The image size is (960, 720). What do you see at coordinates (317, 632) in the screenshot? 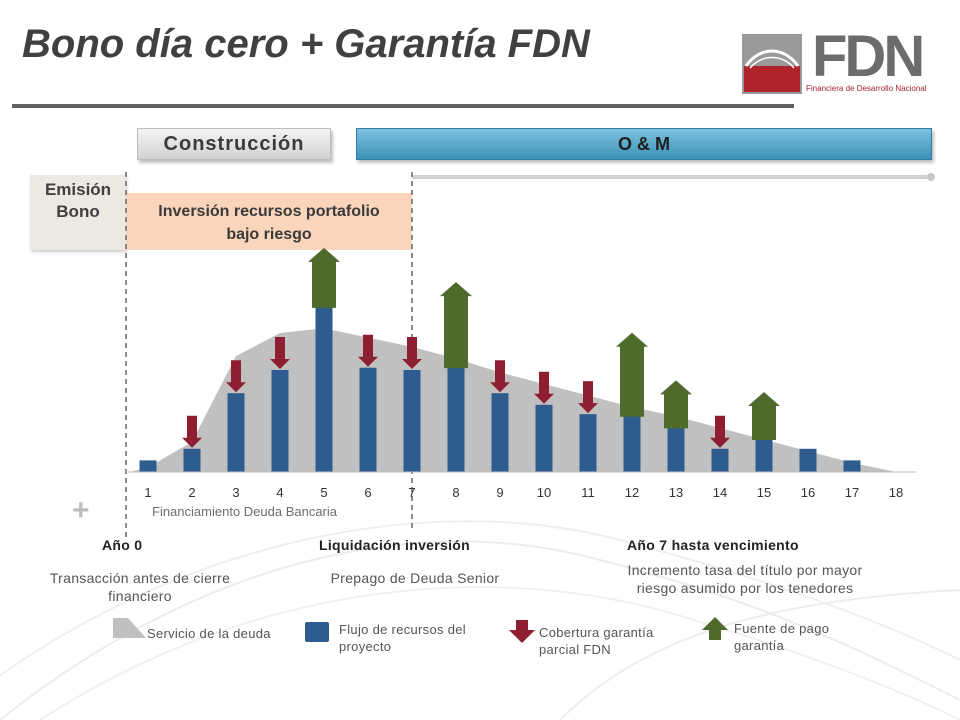
I see `legend-bar-icon` at bounding box center [317, 632].